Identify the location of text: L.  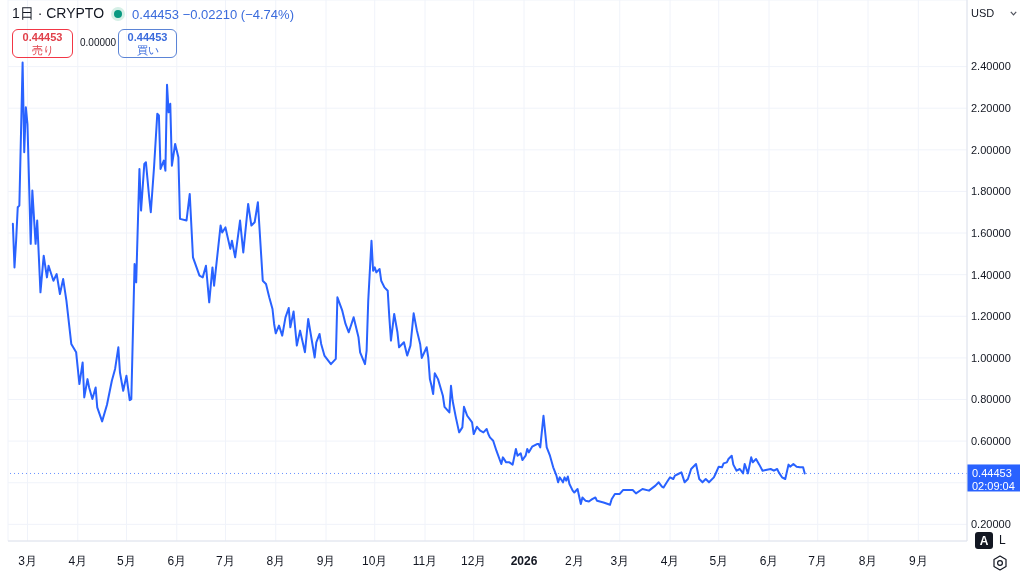
(1002, 540).